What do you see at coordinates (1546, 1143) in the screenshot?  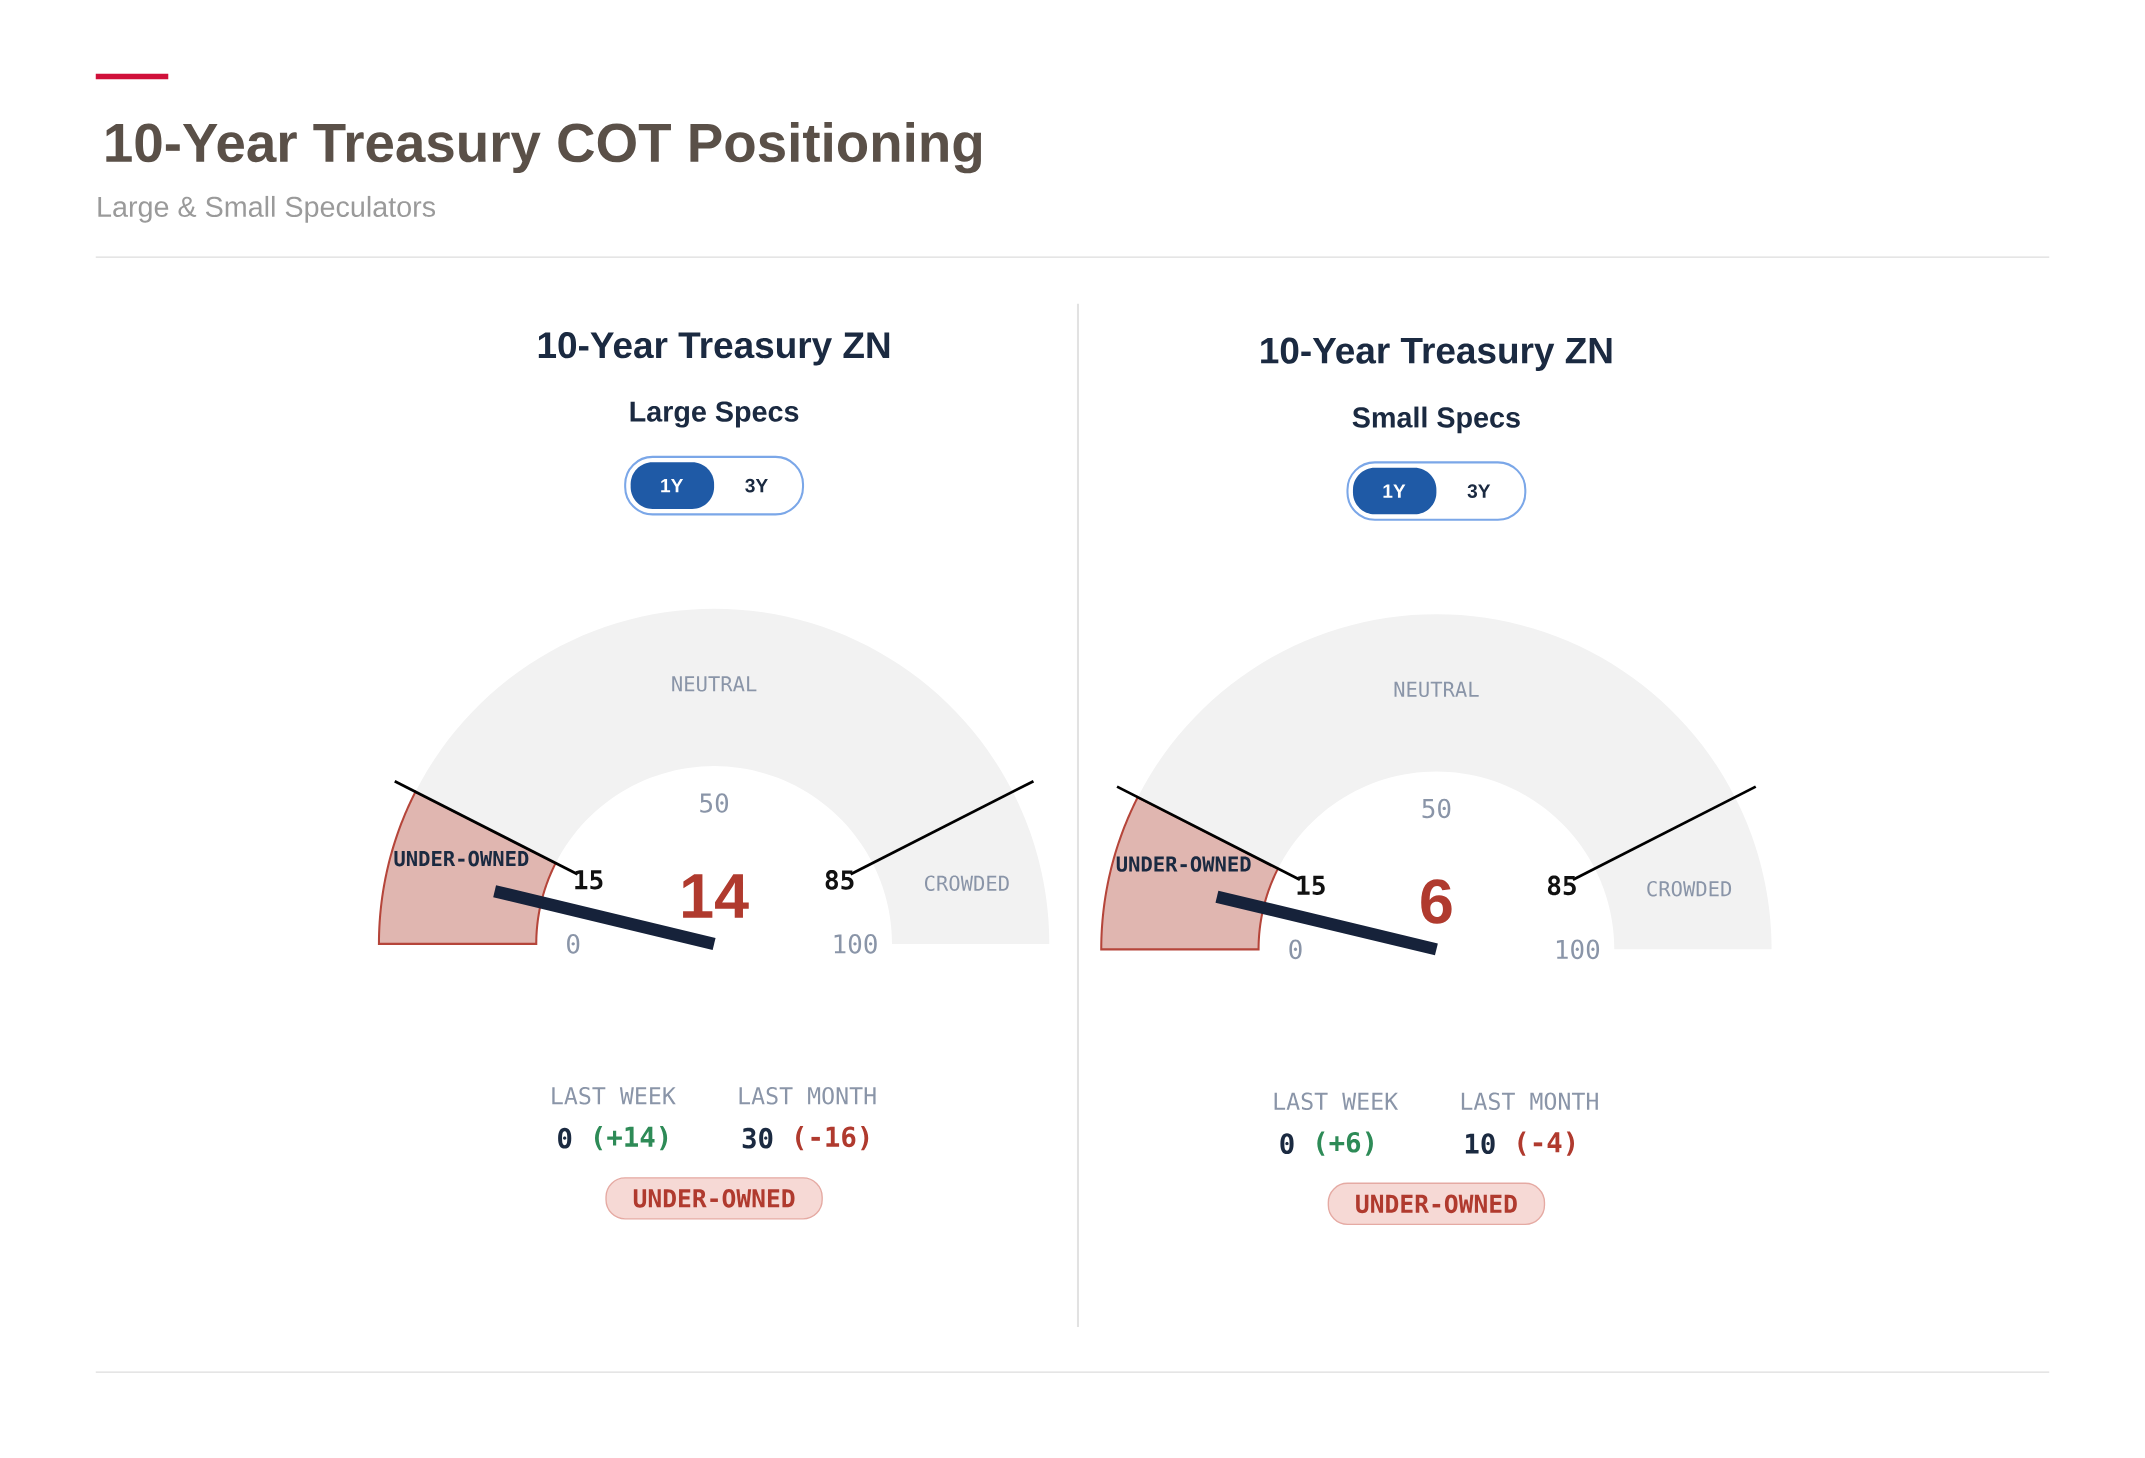 I see `text: (-4)` at bounding box center [1546, 1143].